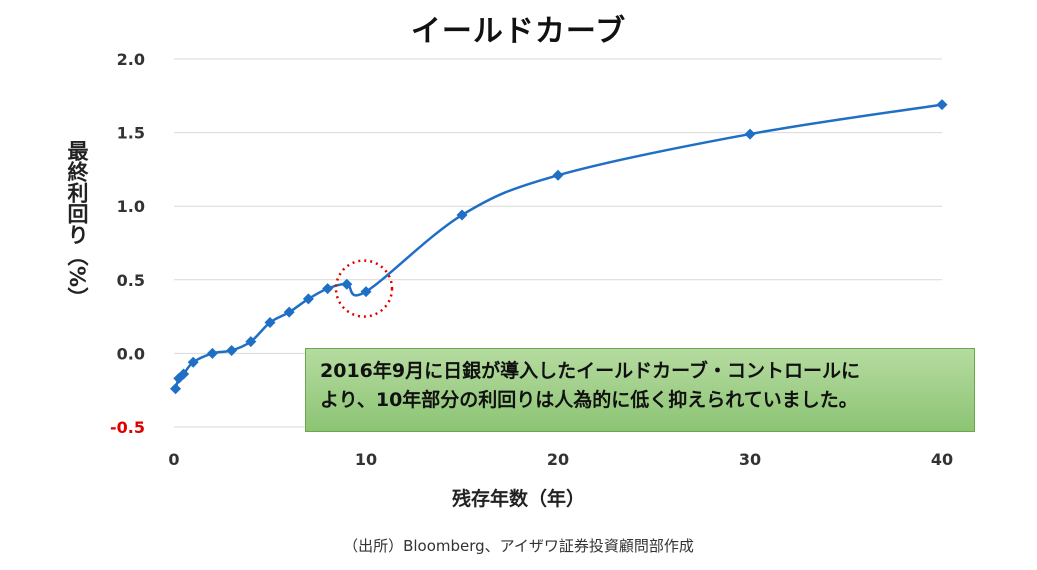  What do you see at coordinates (942, 459) in the screenshot?
I see `x-tick-label: 40` at bounding box center [942, 459].